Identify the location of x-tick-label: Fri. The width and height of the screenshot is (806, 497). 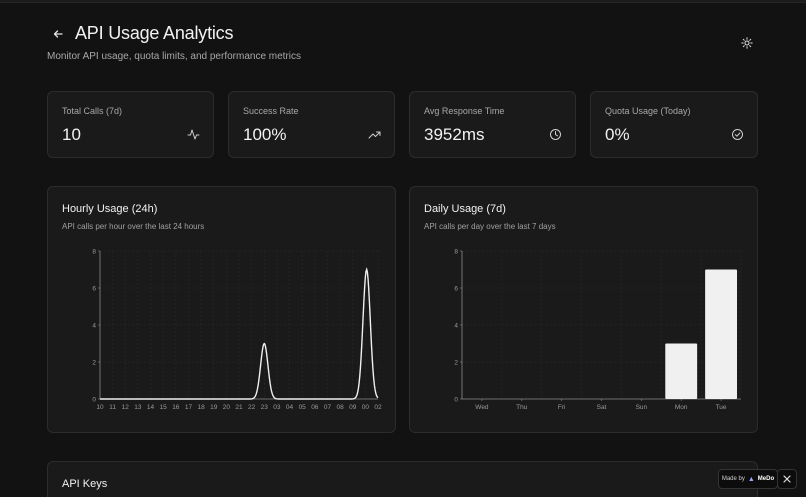
(562, 407).